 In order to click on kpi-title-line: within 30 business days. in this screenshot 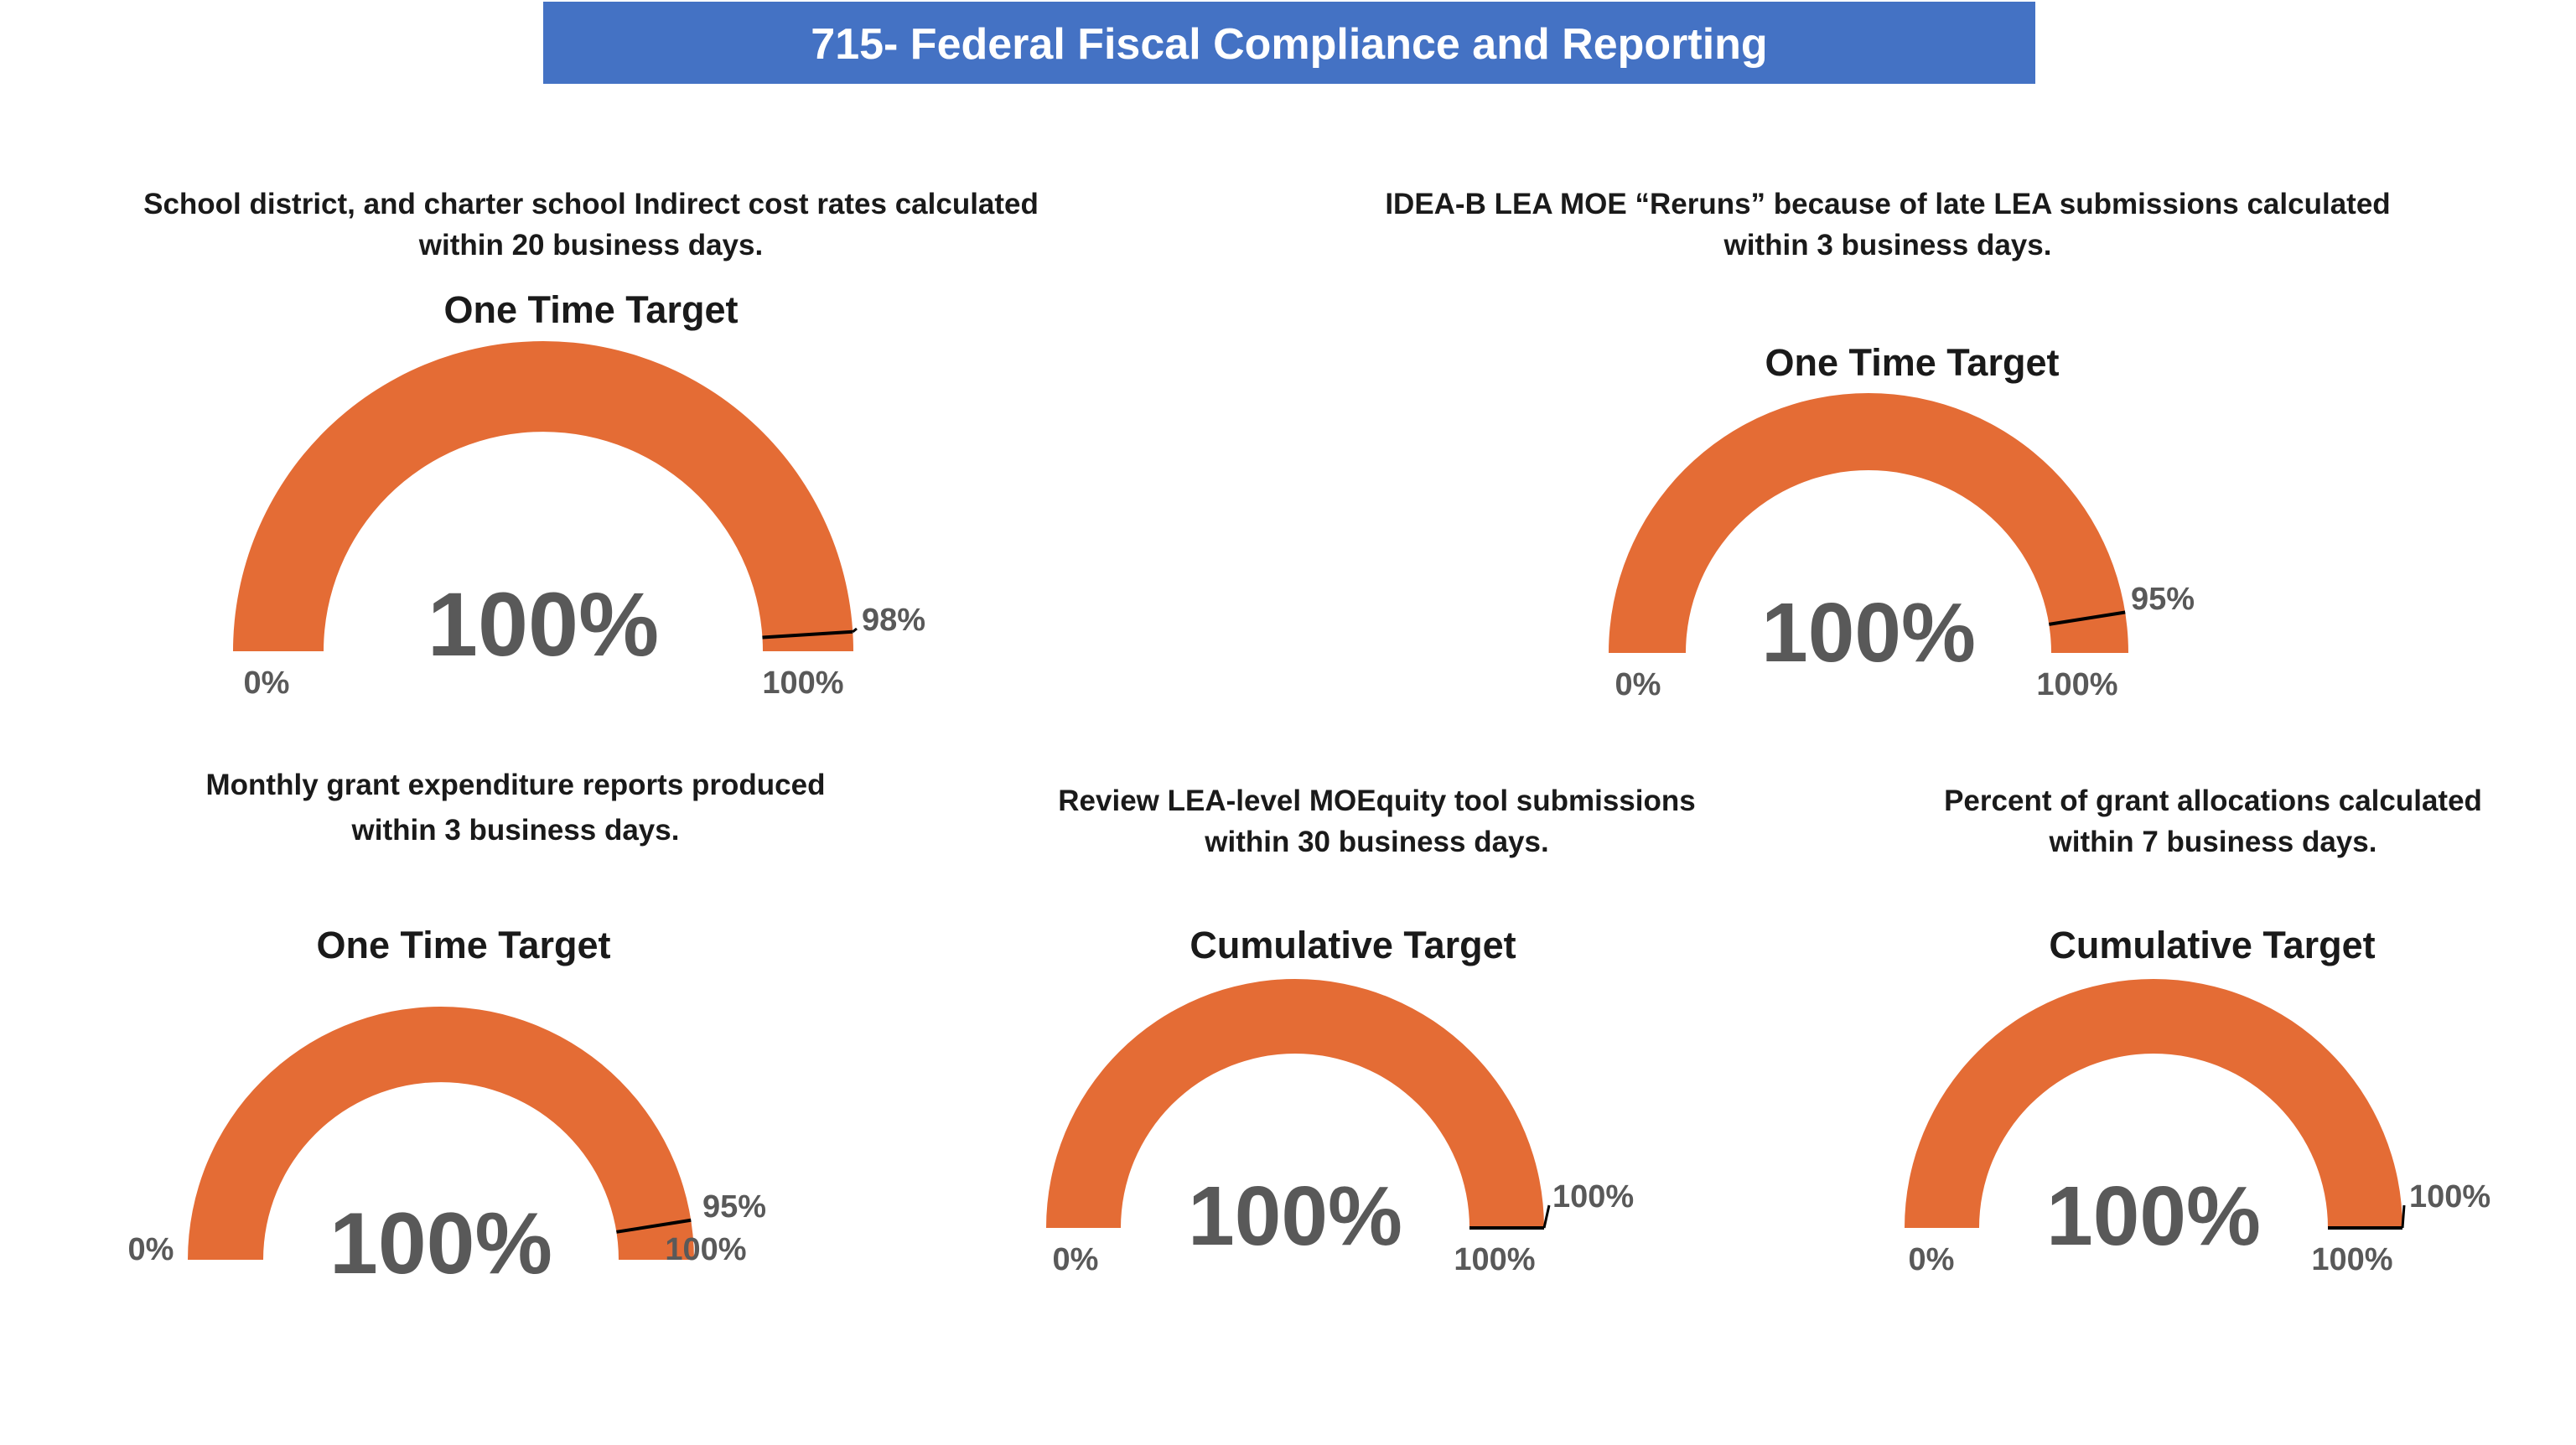, I will do `click(1377, 842)`.